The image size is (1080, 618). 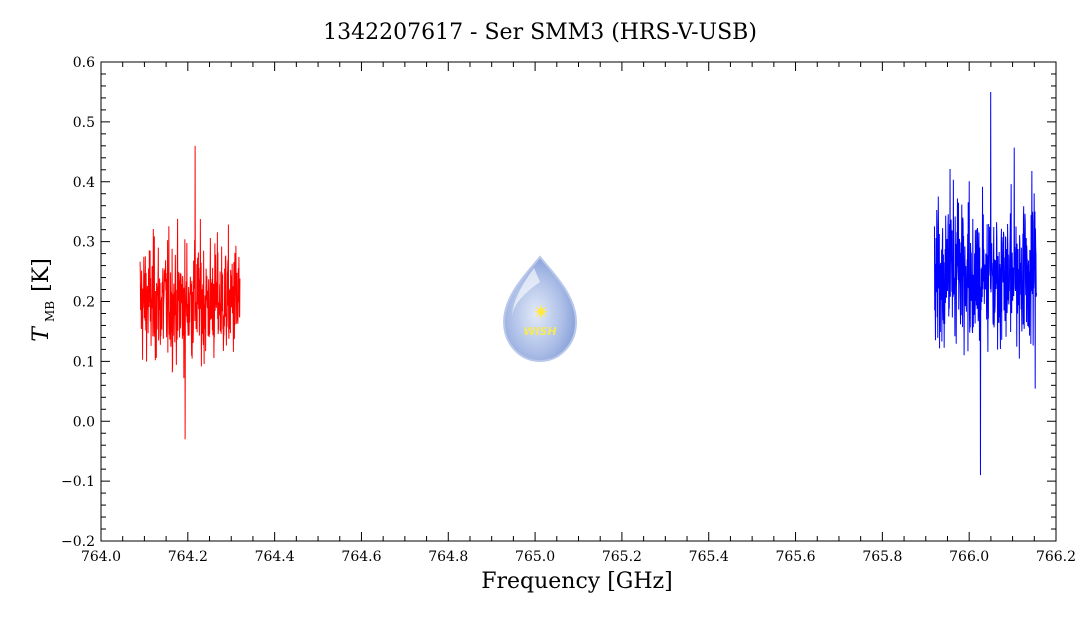 What do you see at coordinates (577, 581) in the screenshot?
I see `x-axis-label: Frequency [GHz]` at bounding box center [577, 581].